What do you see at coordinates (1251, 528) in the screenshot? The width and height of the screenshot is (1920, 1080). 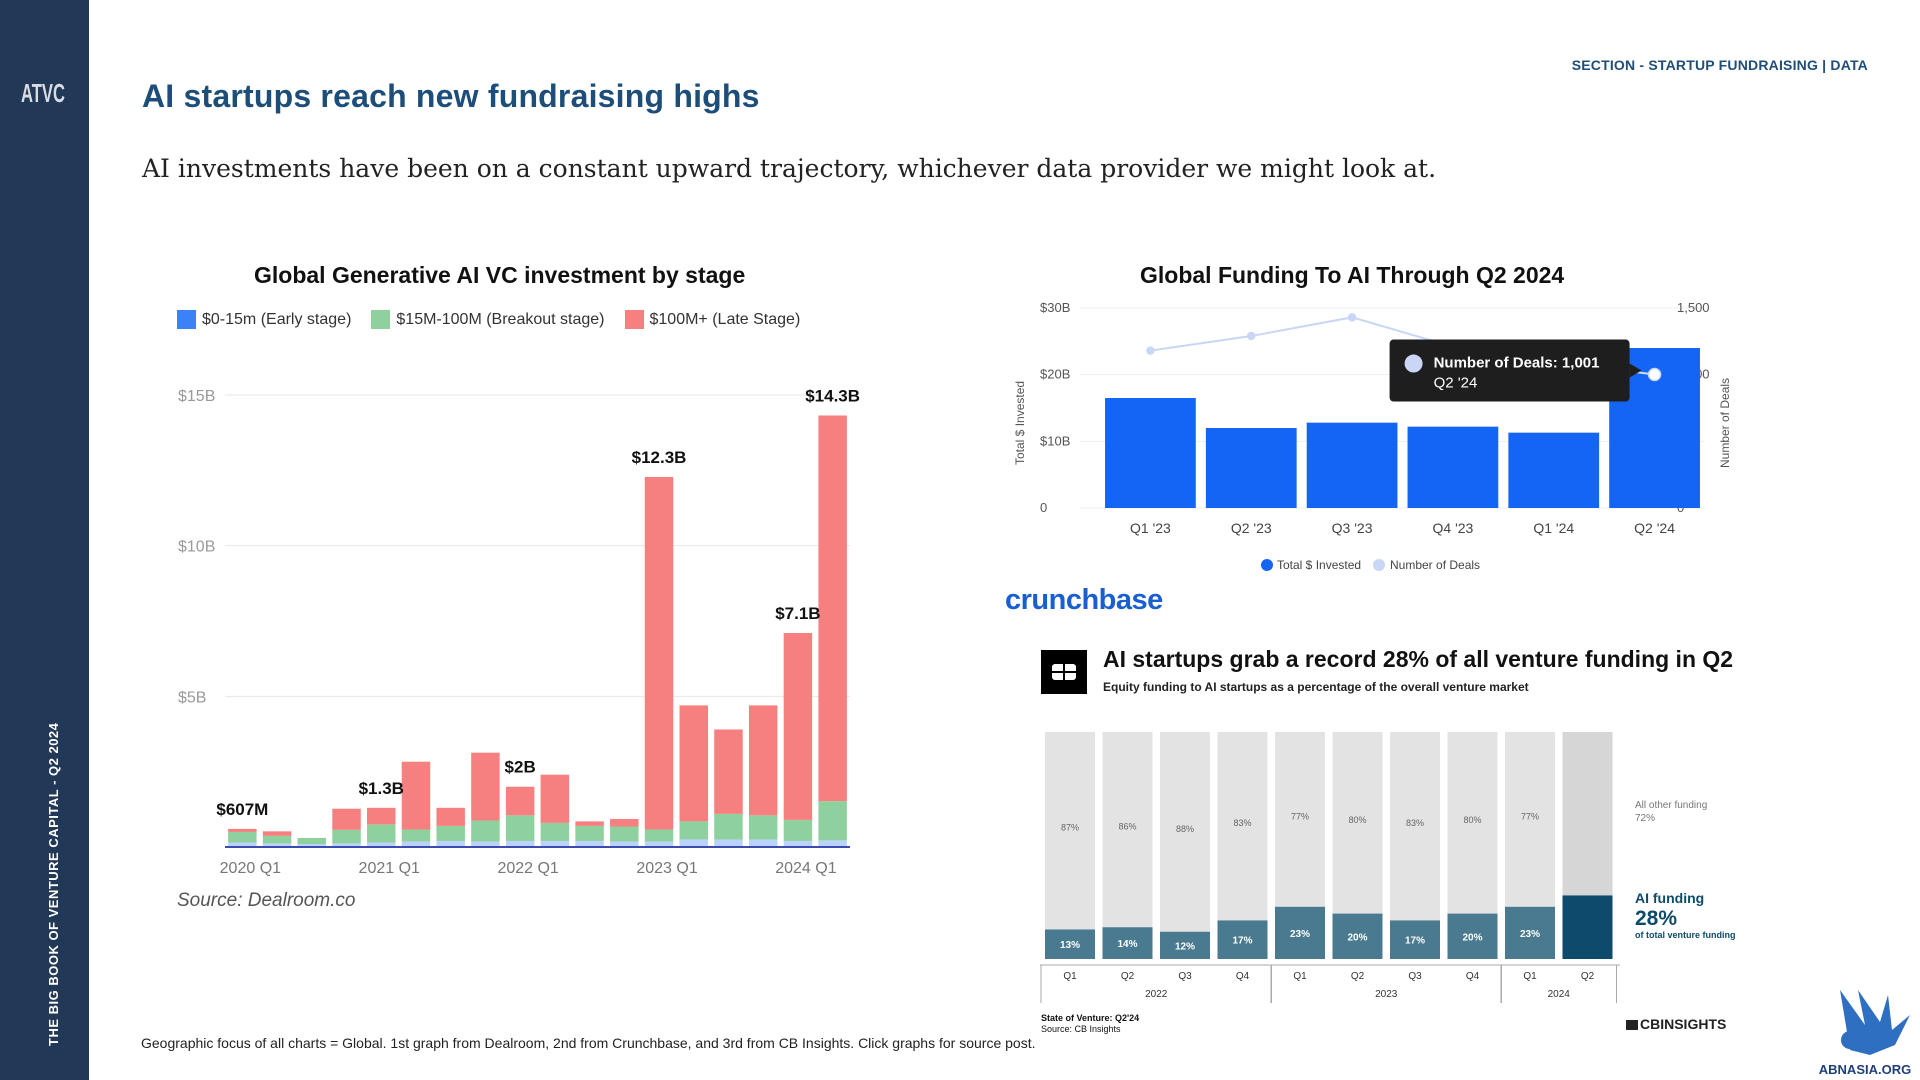 I see `chart2-xtick-label: Q2 '23` at bounding box center [1251, 528].